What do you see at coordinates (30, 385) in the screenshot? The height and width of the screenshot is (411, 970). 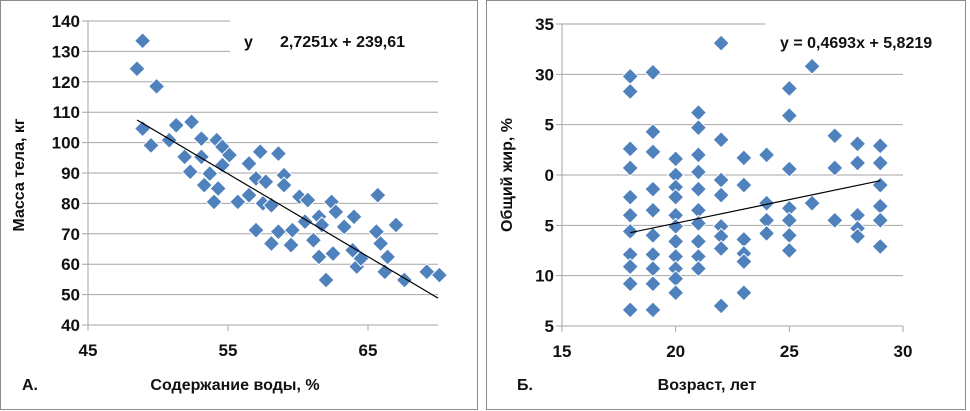 I see `panel-a-label: А.` at bounding box center [30, 385].